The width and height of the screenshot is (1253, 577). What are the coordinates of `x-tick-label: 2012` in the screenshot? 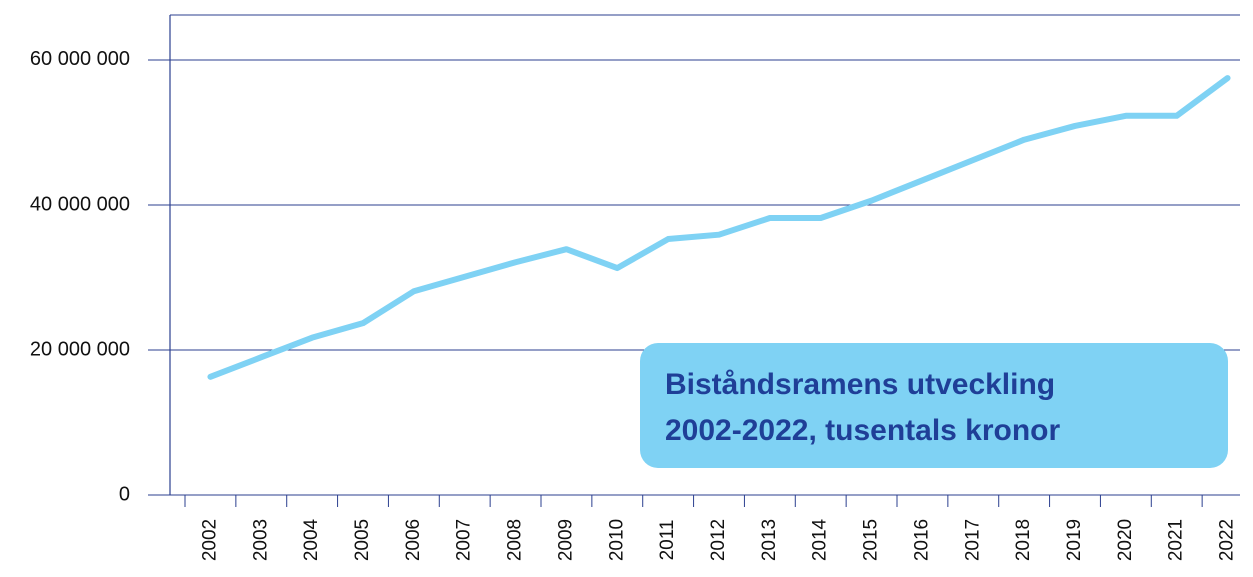 It's located at (718, 540).